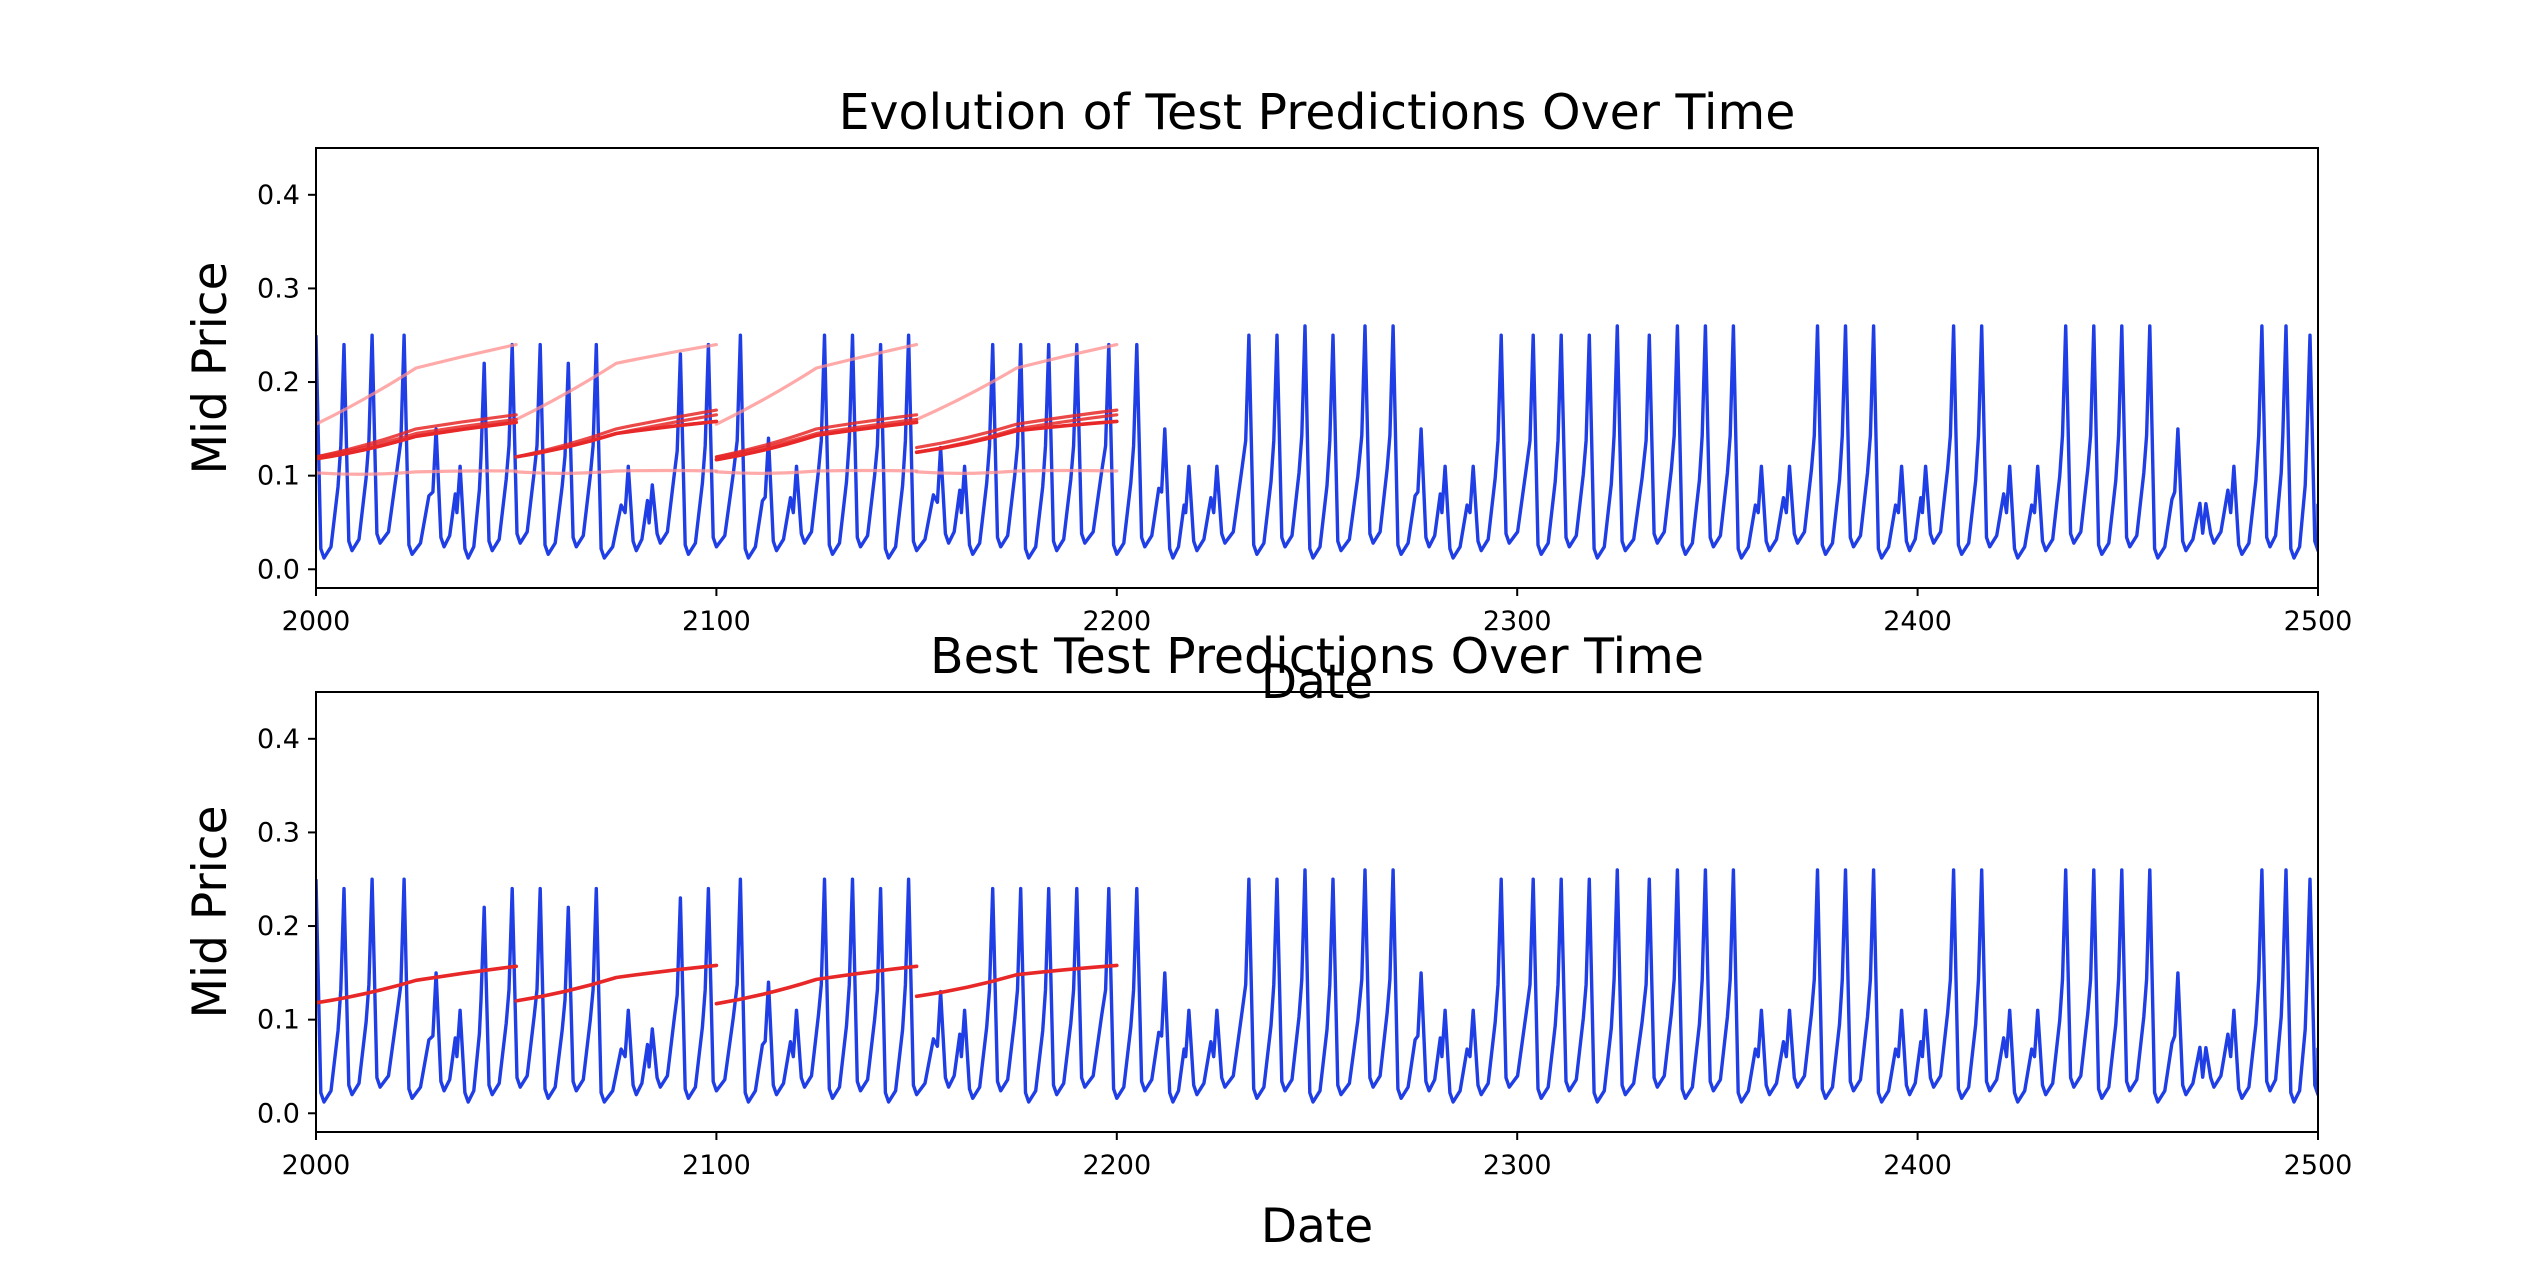  Describe the element at coordinates (278, 476) in the screenshot. I see `top-y-tick-label: 0.1` at that location.